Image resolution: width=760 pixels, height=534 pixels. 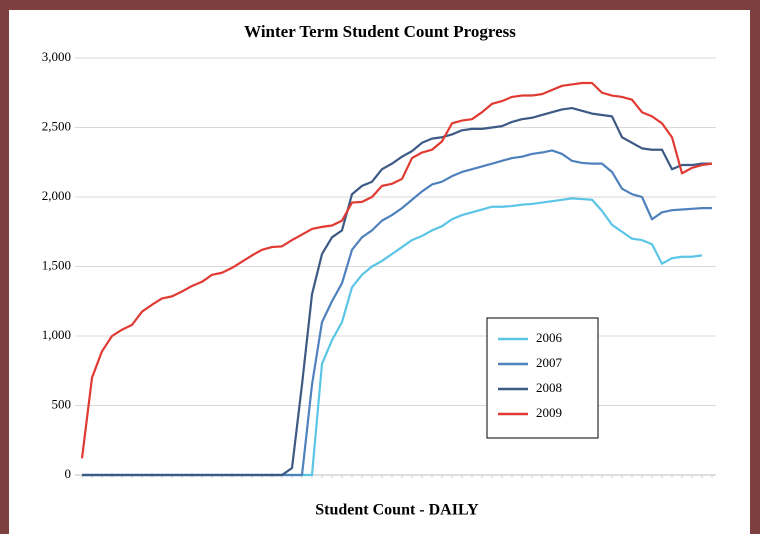 What do you see at coordinates (62, 403) in the screenshot?
I see `y-tick-label: 500` at bounding box center [62, 403].